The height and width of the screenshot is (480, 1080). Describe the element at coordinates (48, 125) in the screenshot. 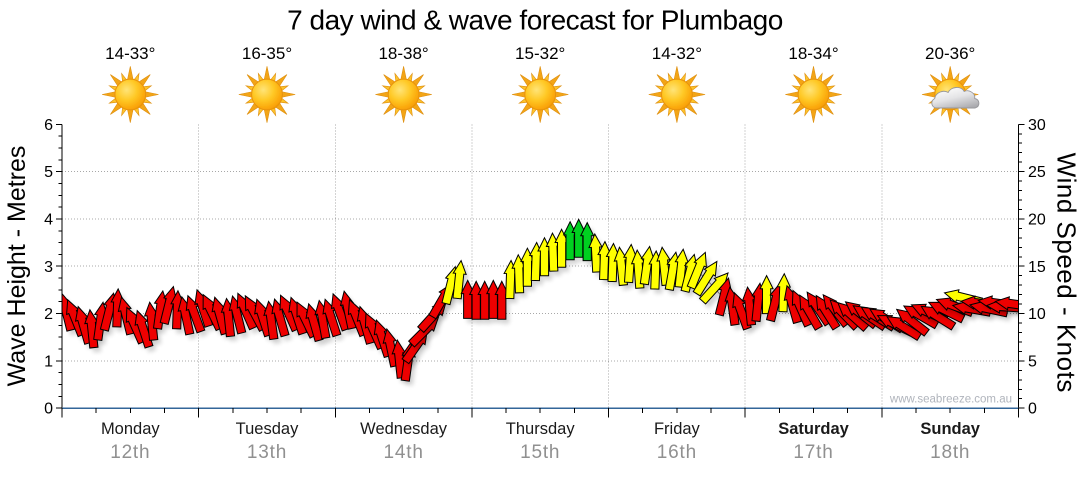

I see `svg-text: 6` at that location.